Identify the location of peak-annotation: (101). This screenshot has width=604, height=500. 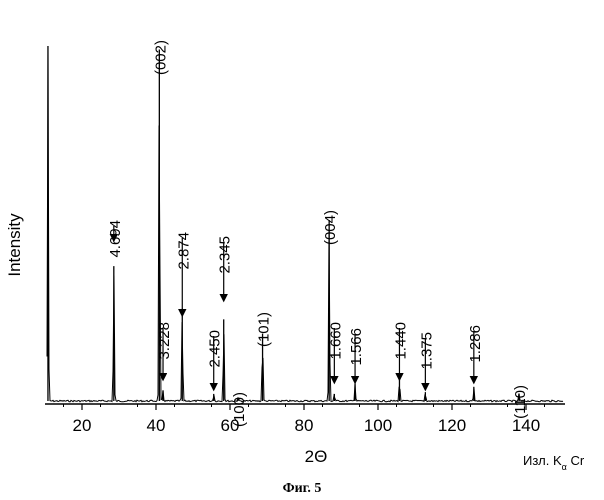
(264, 329).